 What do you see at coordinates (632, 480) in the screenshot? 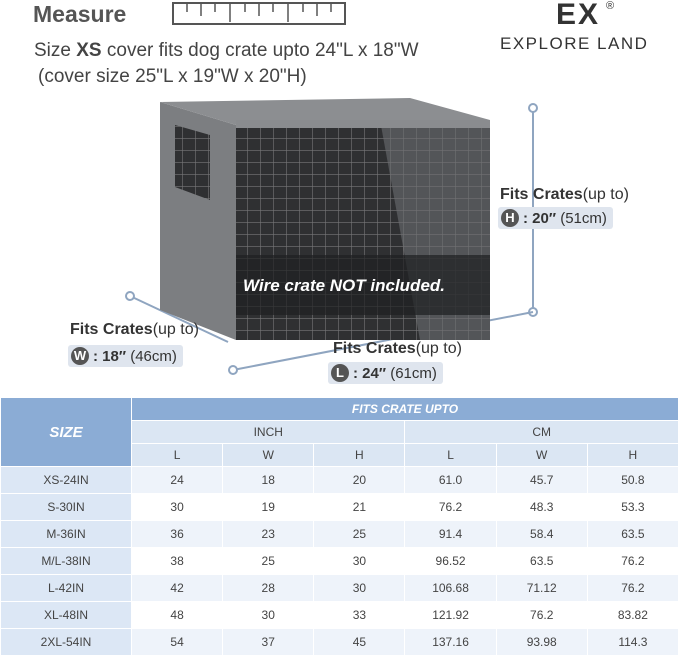
I see `table-cell: 50.8` at bounding box center [632, 480].